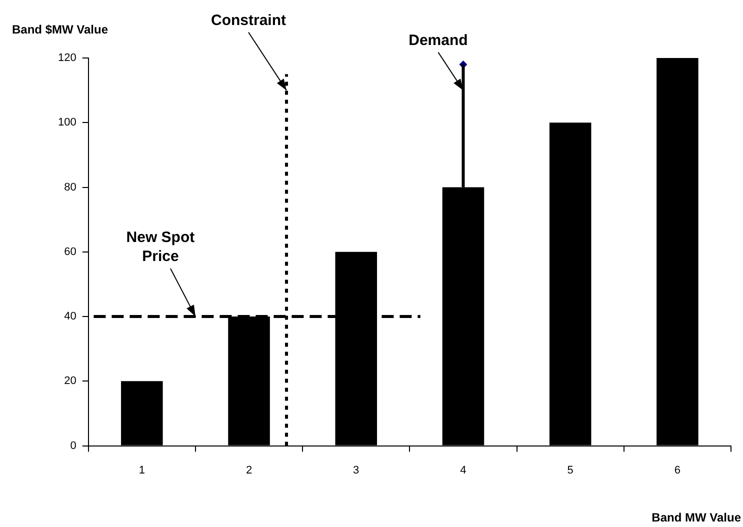  What do you see at coordinates (70, 381) in the screenshot?
I see `y-tick-label: 20` at bounding box center [70, 381].